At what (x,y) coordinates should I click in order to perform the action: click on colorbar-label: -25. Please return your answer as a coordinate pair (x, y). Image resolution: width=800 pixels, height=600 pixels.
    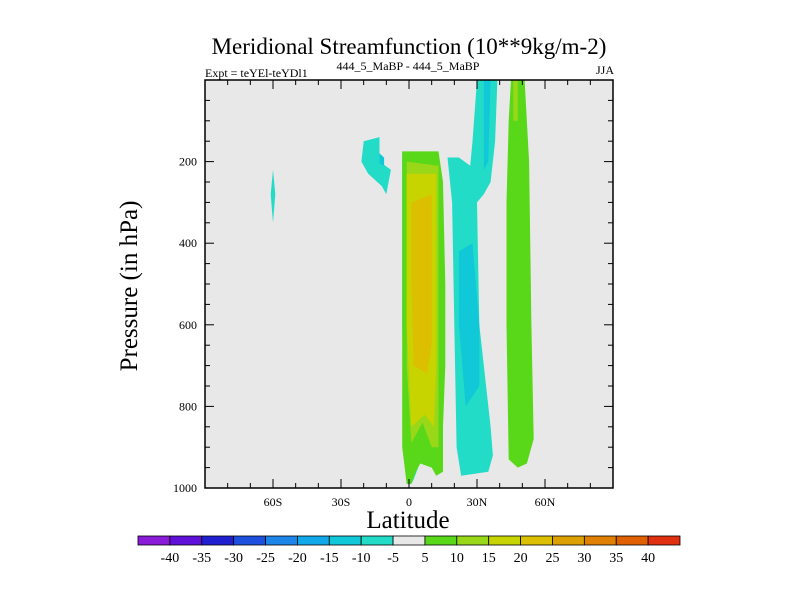
    Looking at the image, I should click on (265, 558).